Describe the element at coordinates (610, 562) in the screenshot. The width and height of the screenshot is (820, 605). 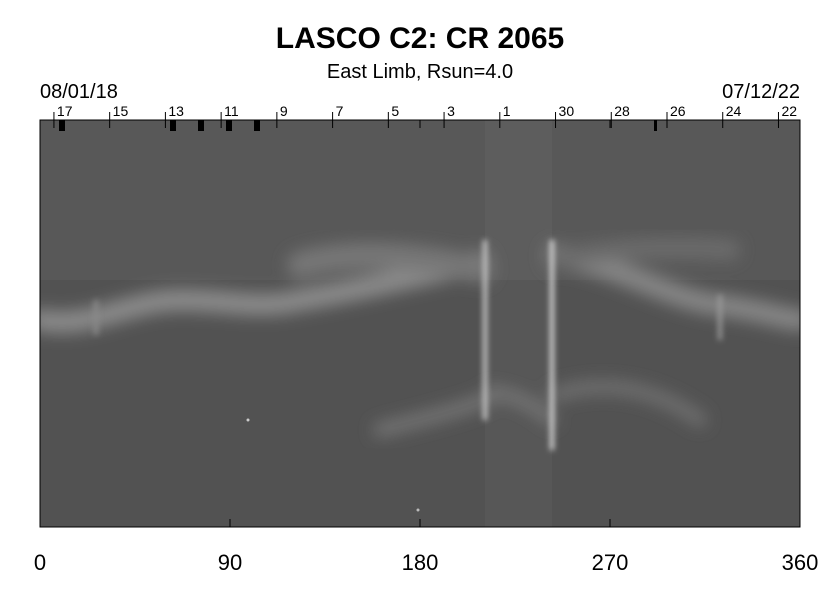
I see `x-tick-label: 270` at that location.